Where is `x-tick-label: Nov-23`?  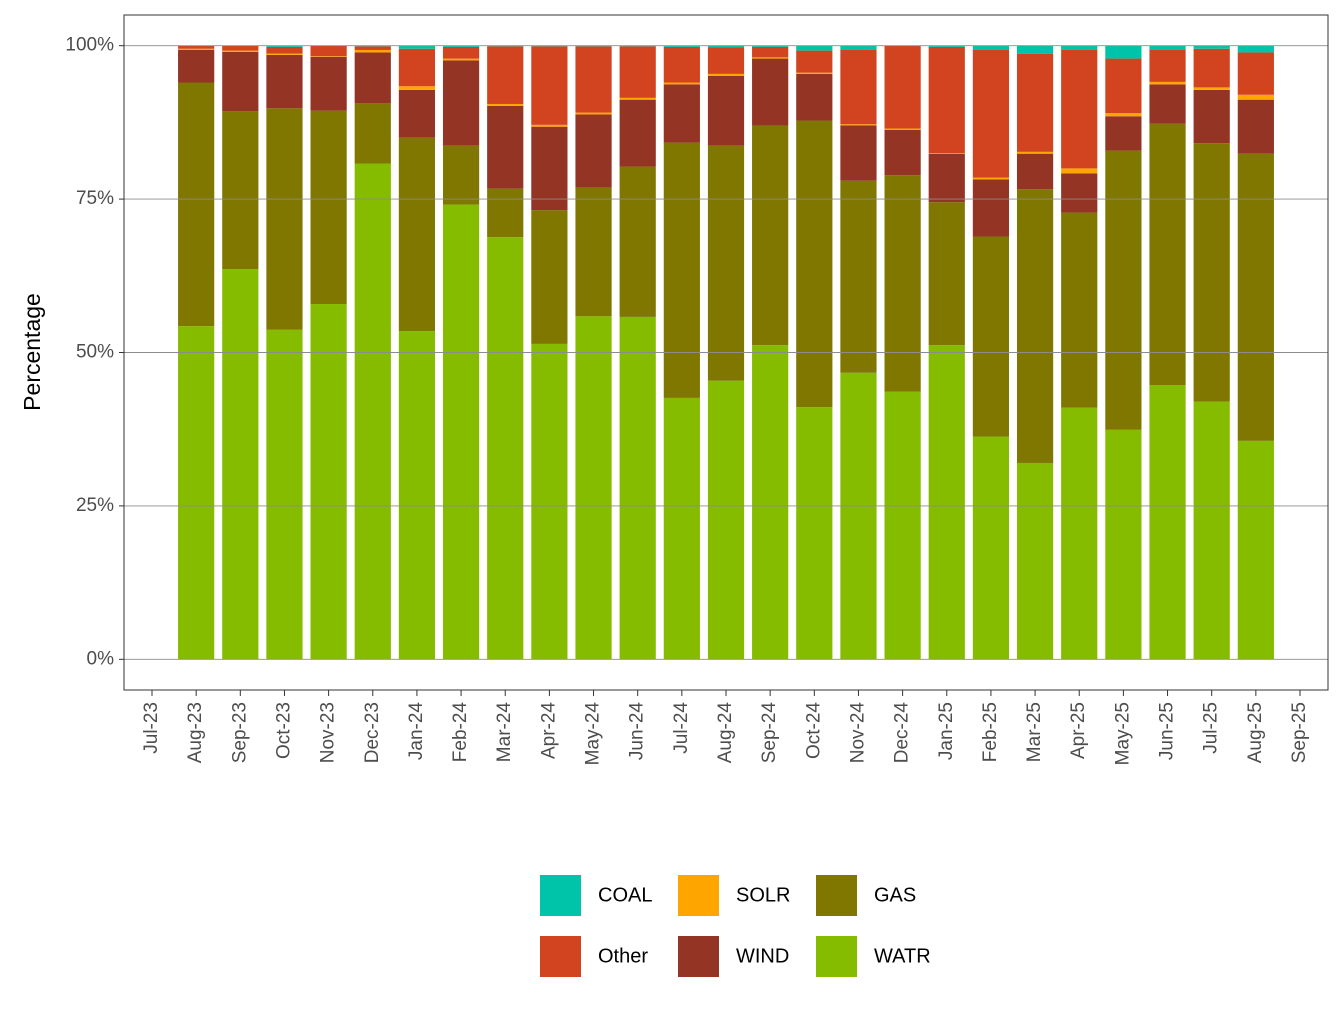 x-tick-label: Nov-23 is located at coordinates (328, 732).